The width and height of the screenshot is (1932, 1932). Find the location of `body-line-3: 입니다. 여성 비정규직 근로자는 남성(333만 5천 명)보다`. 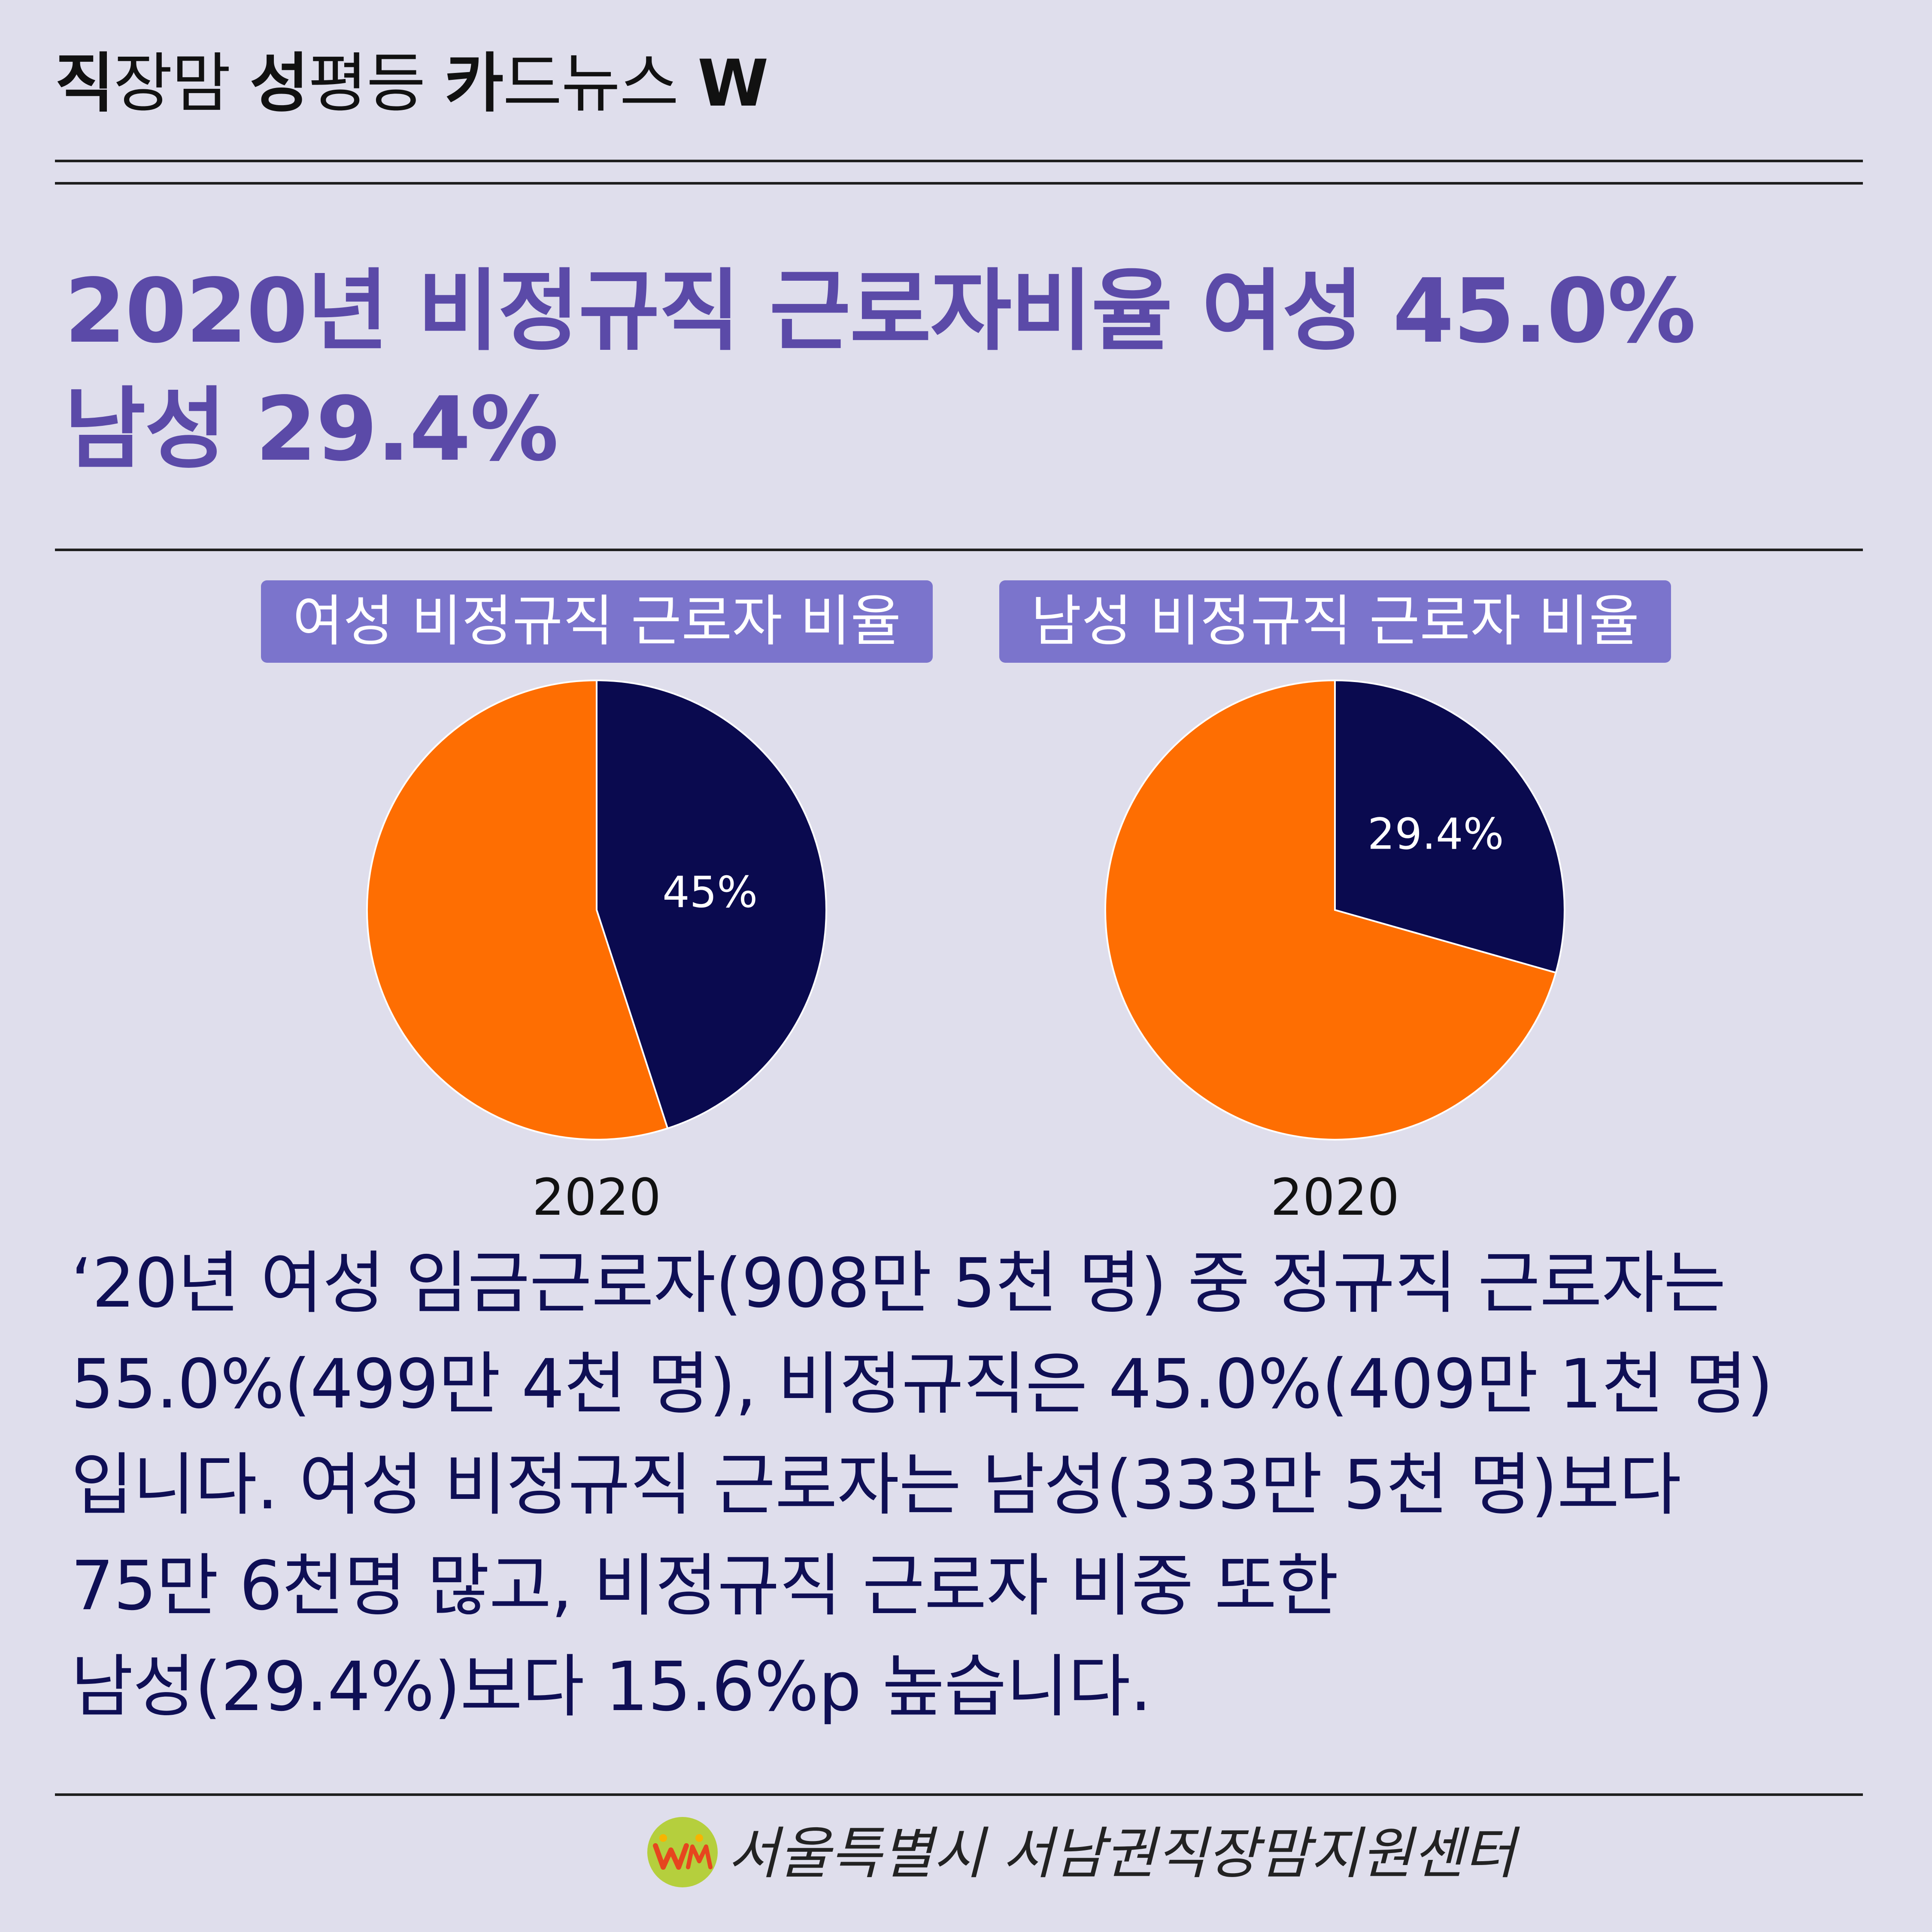

body-line-3: 입니다. 여성 비정규직 근로자는 남성(333만 5천 명)보다 is located at coordinates (876, 1485).